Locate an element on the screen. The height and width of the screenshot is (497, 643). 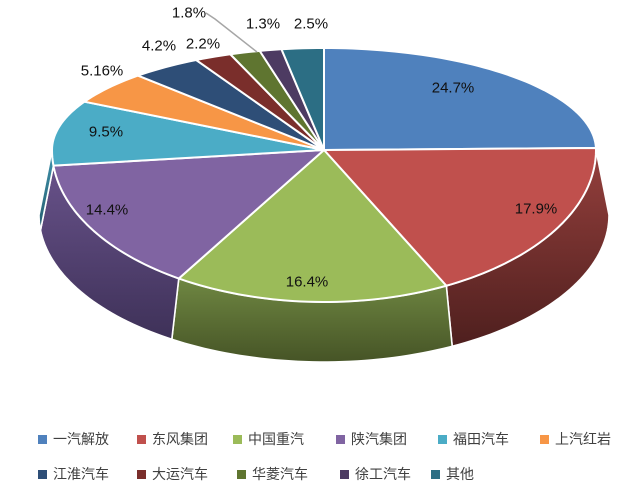
slice-label-10: 2.5% is located at coordinates (311, 24).